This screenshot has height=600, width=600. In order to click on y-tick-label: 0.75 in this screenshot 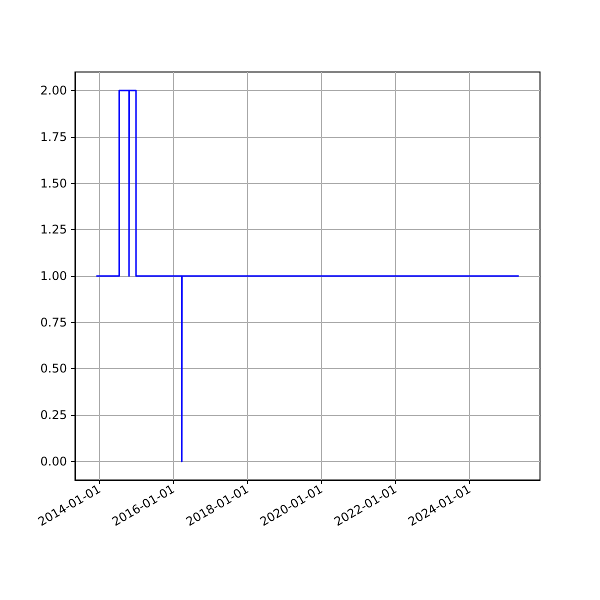, I will do `click(53, 322)`.